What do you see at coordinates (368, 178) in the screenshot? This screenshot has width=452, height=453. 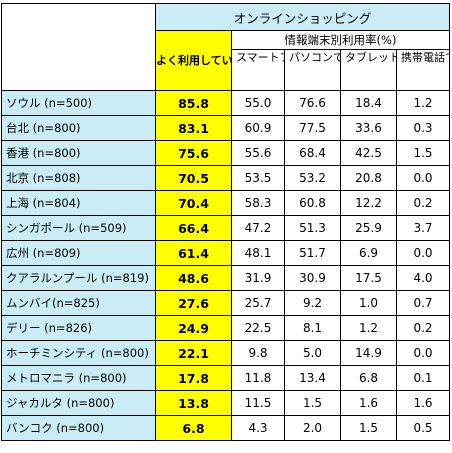 I see `value-cell: 20.8` at bounding box center [368, 178].